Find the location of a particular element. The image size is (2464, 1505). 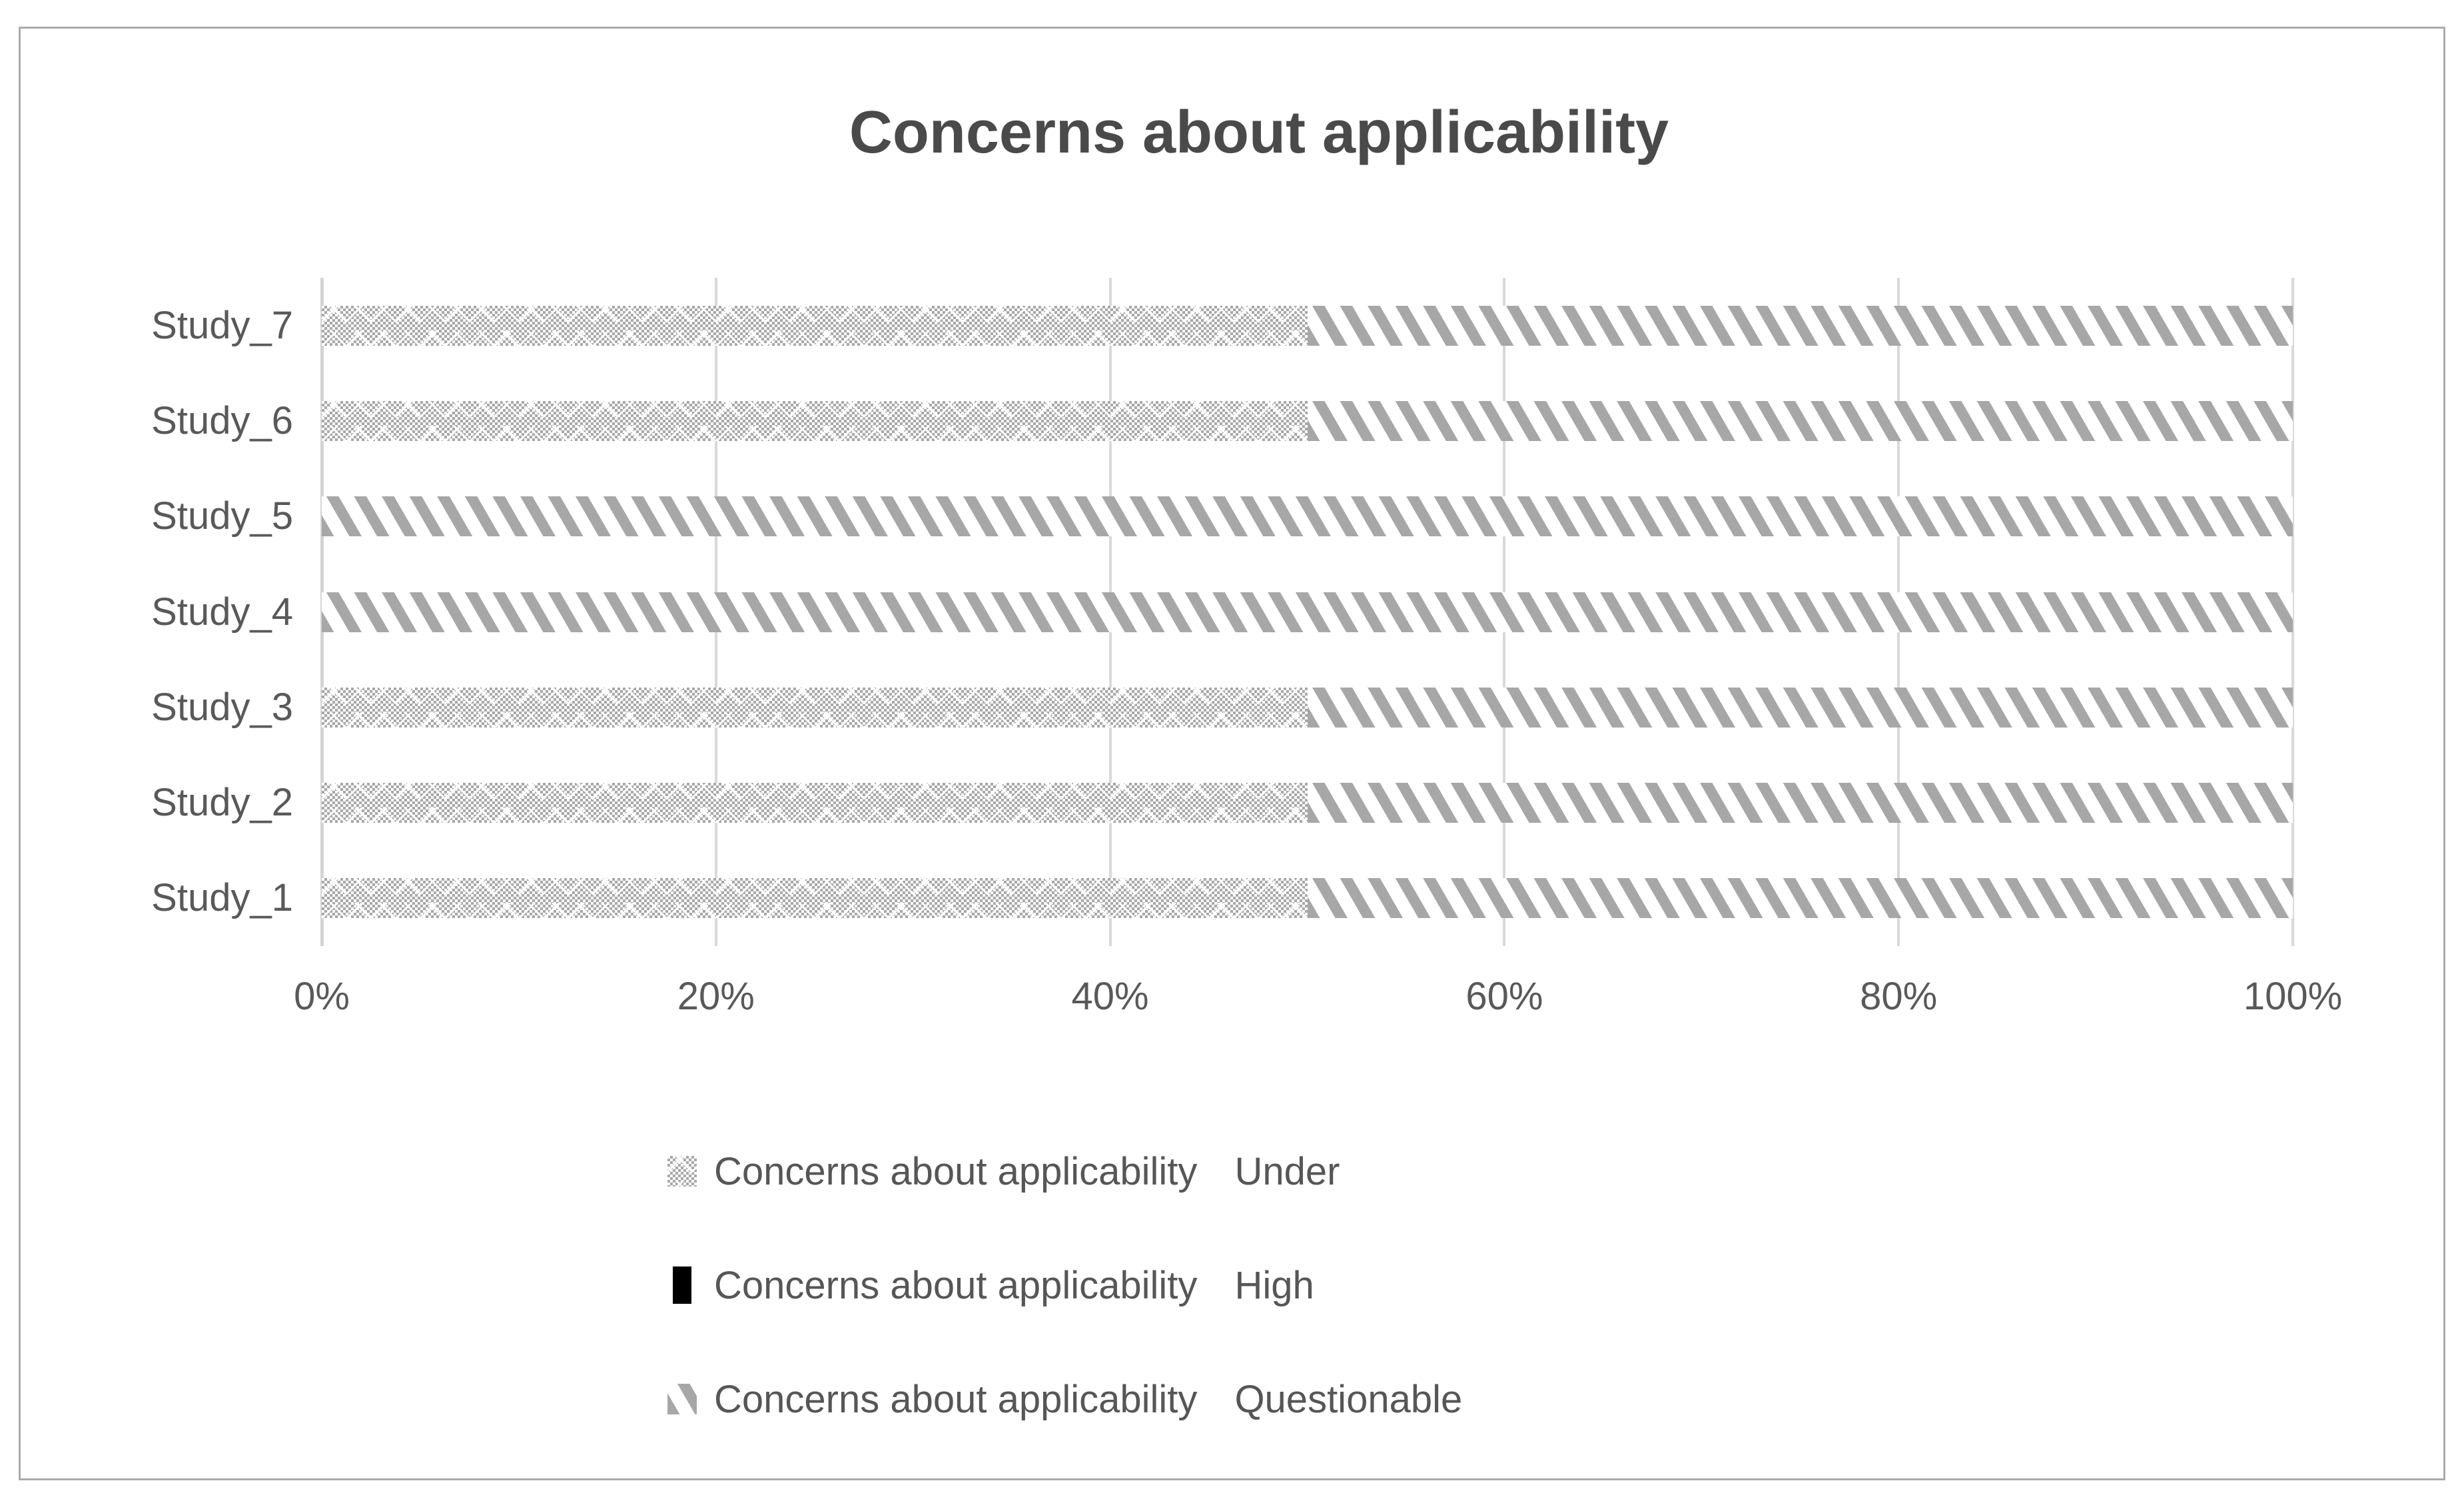

legend-swatch-high-icon is located at coordinates (682, 1285).